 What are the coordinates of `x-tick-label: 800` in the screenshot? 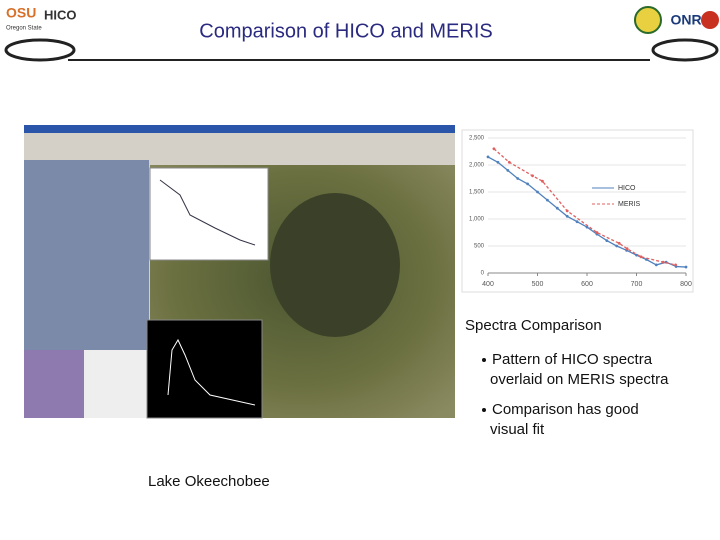 It's located at (686, 284).